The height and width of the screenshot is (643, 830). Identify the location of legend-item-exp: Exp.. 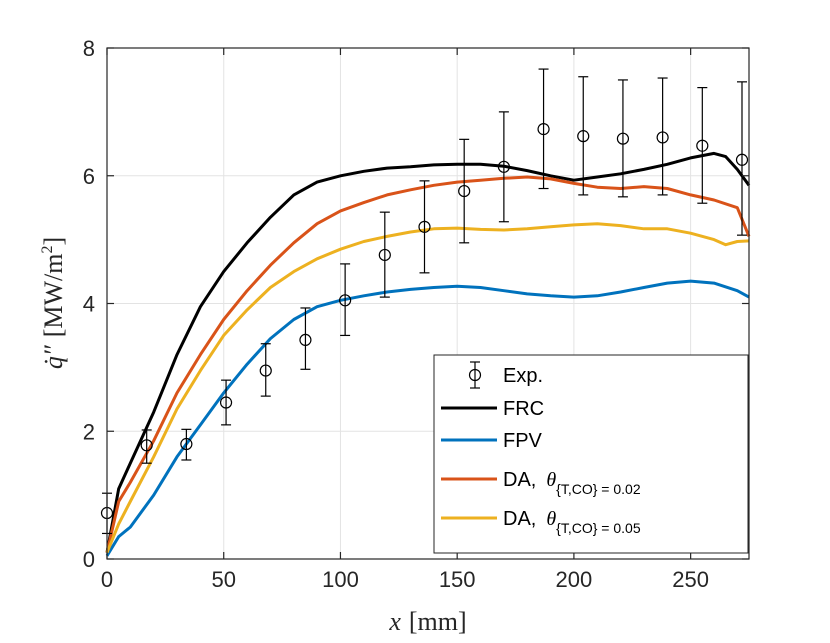
(505, 375).